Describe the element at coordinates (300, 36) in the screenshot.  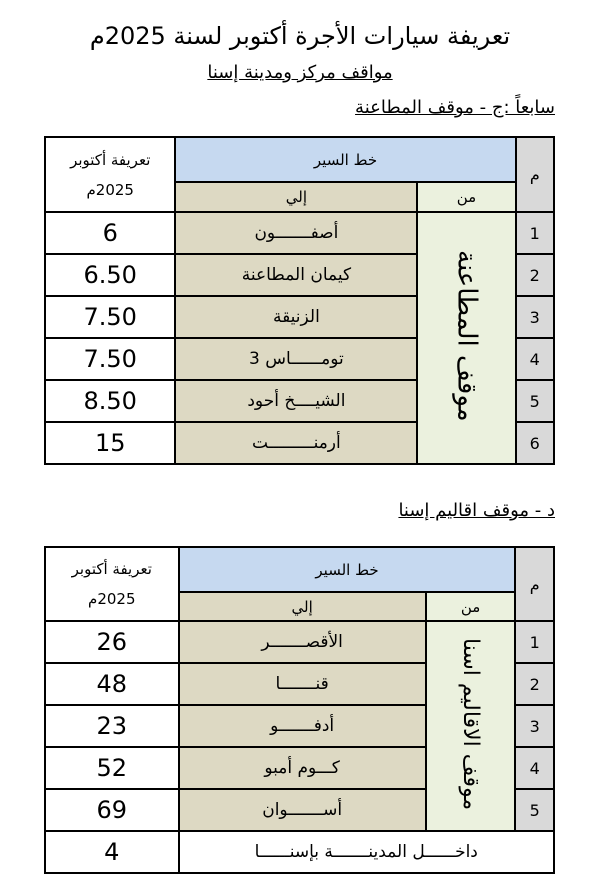
I see `page-title: تعريفة سيارات الأجرة أكتوبر لسنة 2025م` at that location.